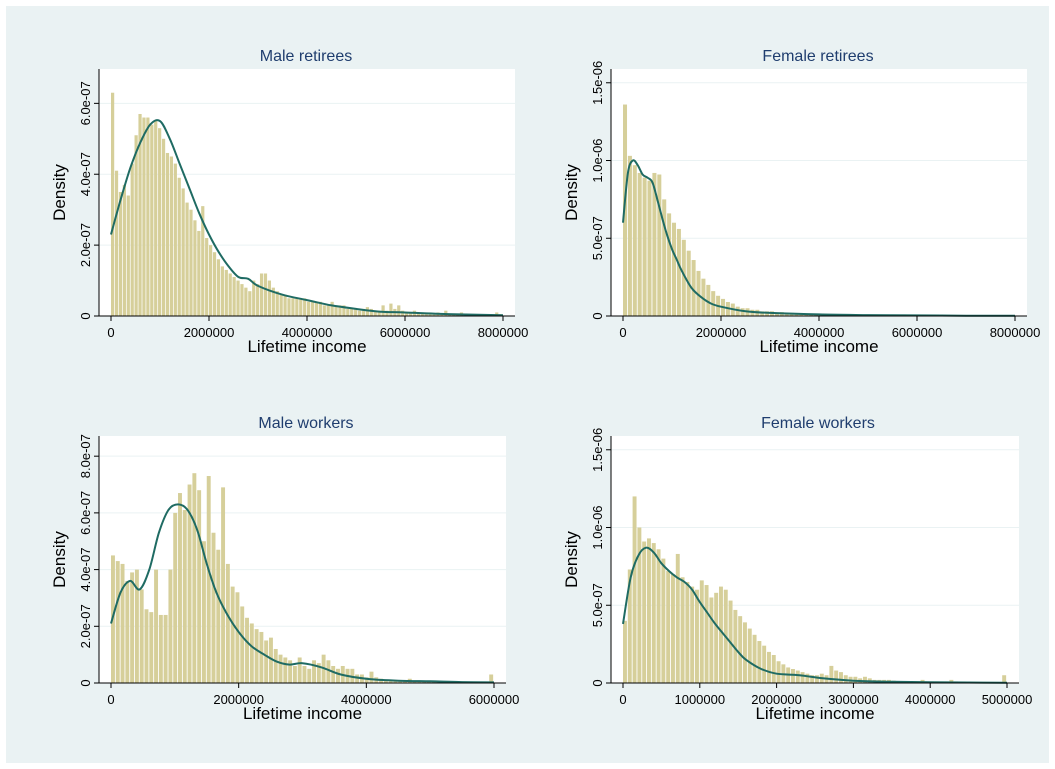  I want to click on panel-title: Male retirees, so click(306, 56).